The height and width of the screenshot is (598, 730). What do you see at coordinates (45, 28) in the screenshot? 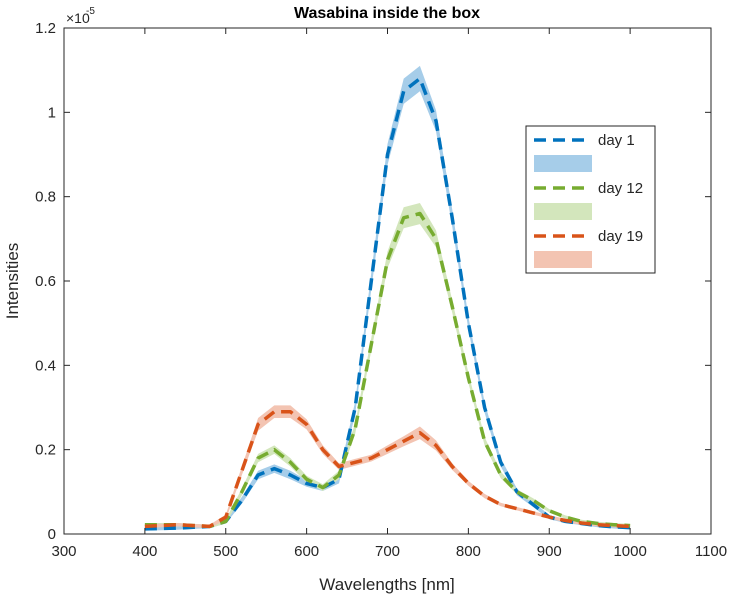
I see `y-tick-label: 1.2` at bounding box center [45, 28].